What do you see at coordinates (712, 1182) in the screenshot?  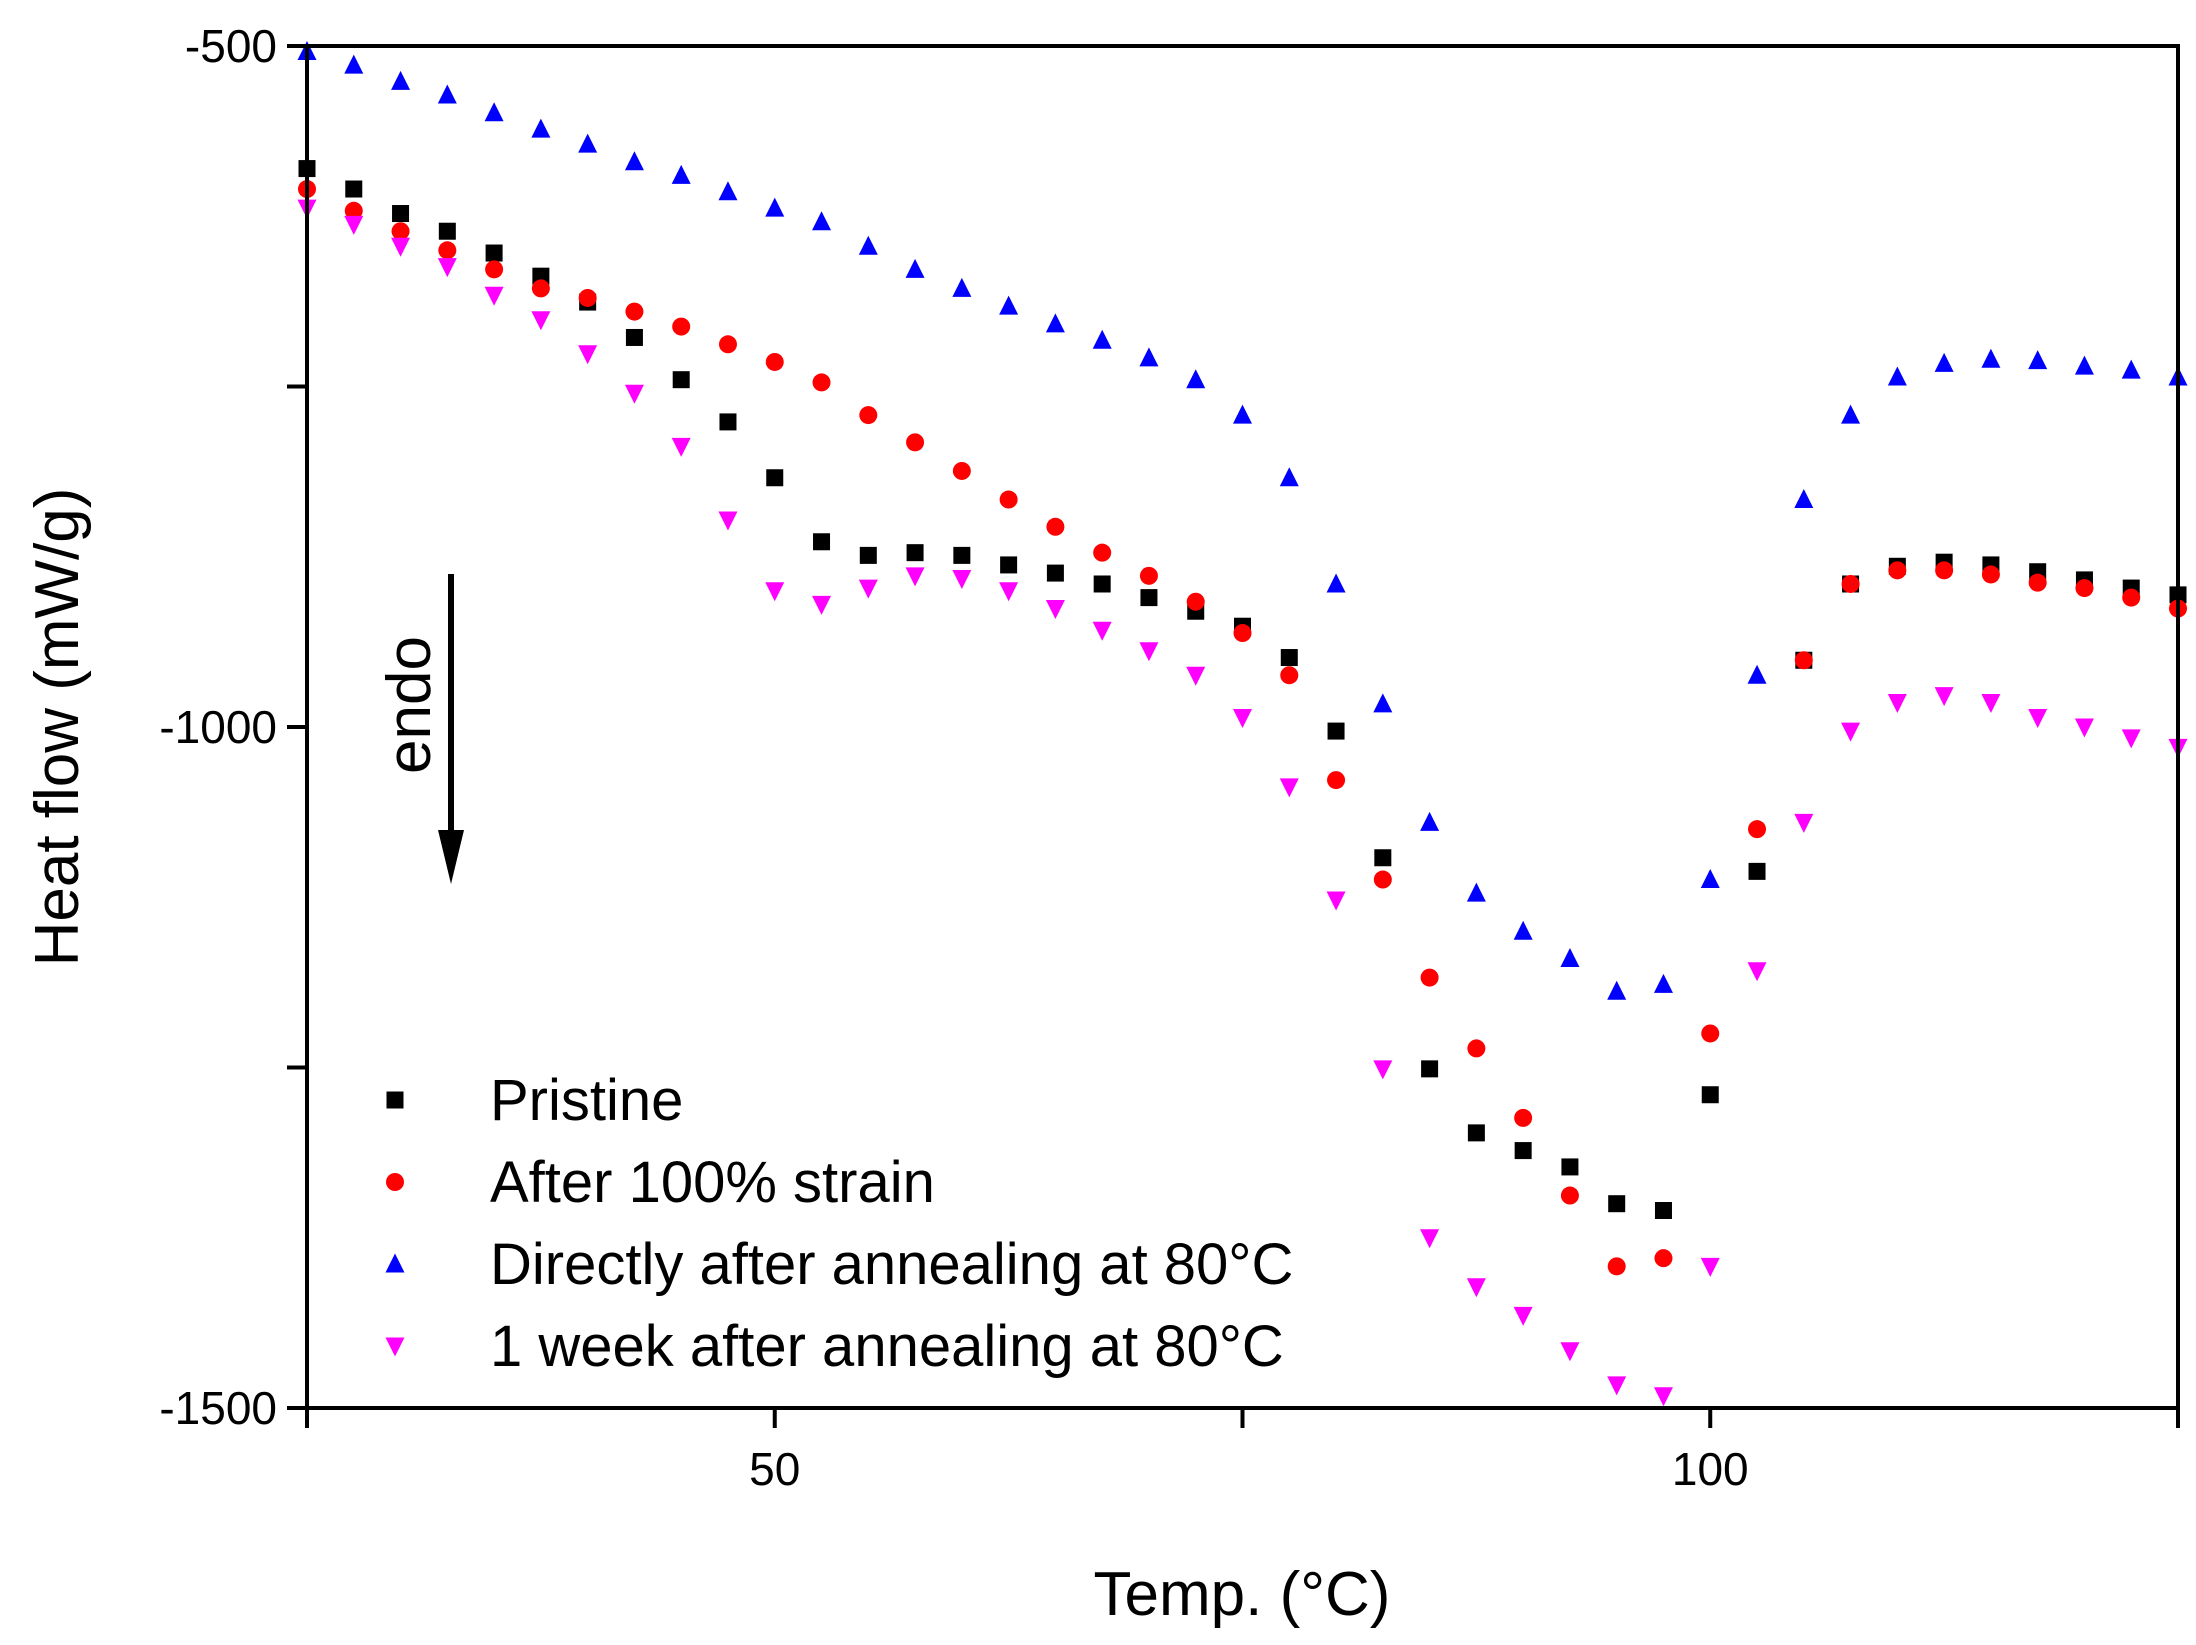 I see `legend-label: After 100% strain` at bounding box center [712, 1182].